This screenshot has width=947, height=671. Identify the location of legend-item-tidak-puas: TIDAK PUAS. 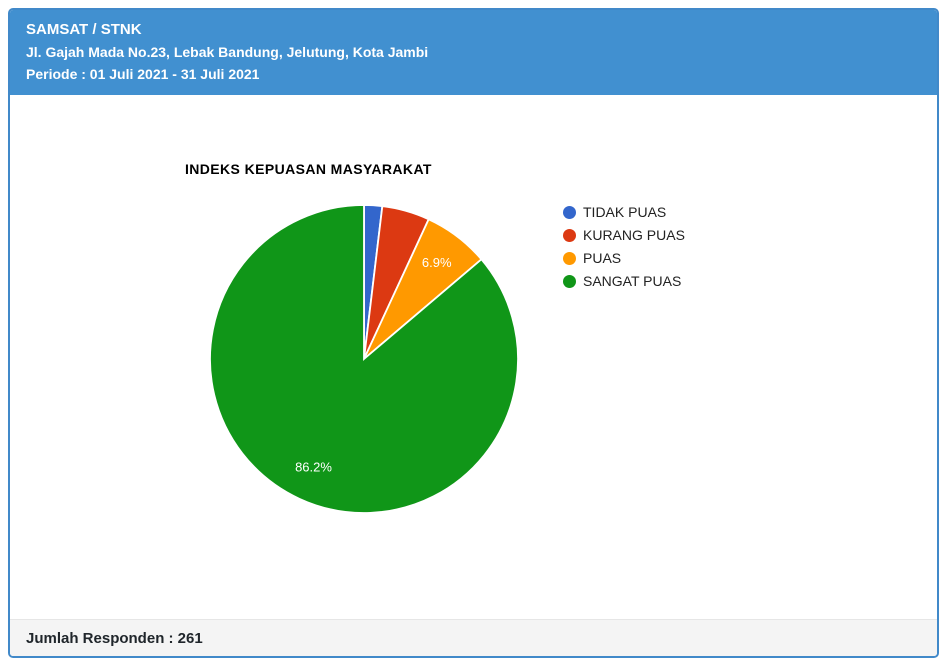
(624, 212).